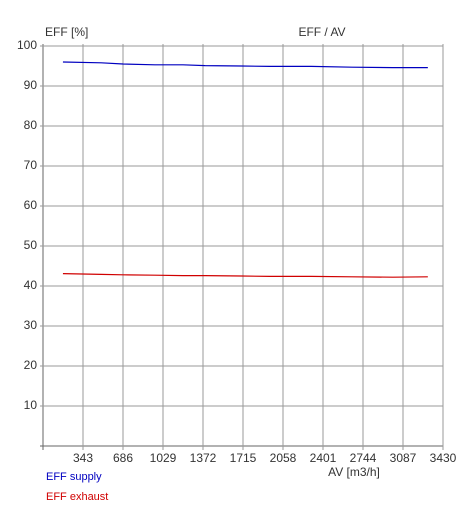  What do you see at coordinates (283, 458) in the screenshot?
I see `x-tick-label: 2058` at bounding box center [283, 458].